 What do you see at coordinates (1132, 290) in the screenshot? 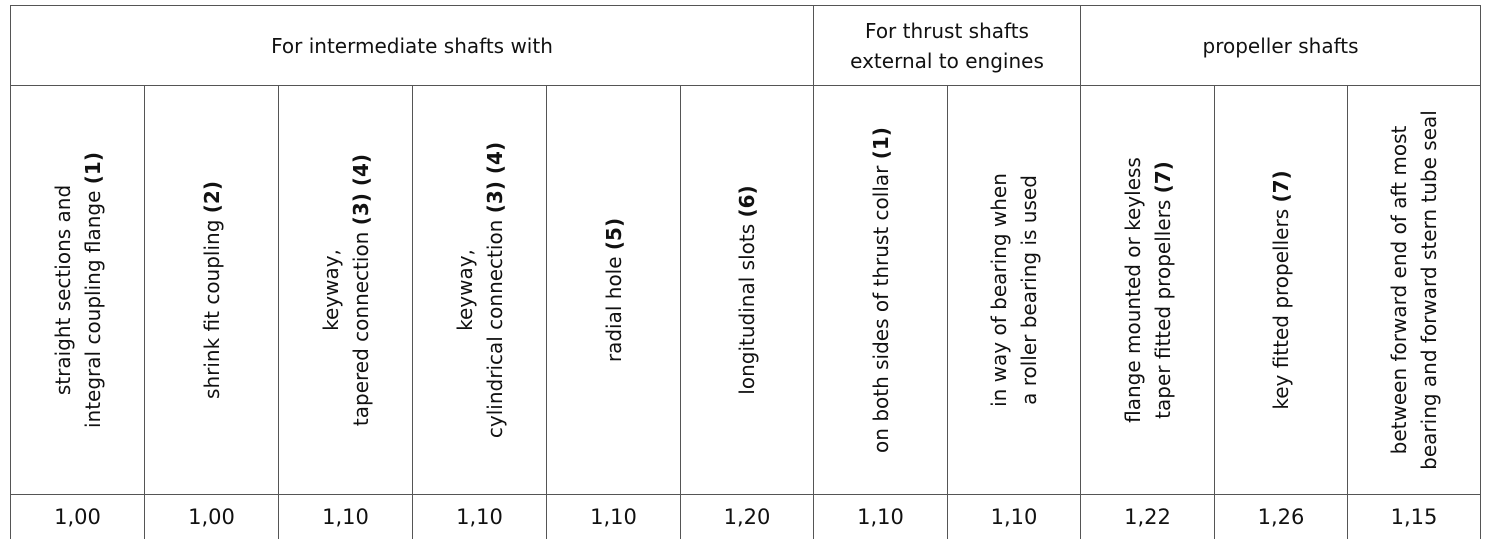
I see `column-header-line1: flange mounted or keyless` at bounding box center [1132, 290].